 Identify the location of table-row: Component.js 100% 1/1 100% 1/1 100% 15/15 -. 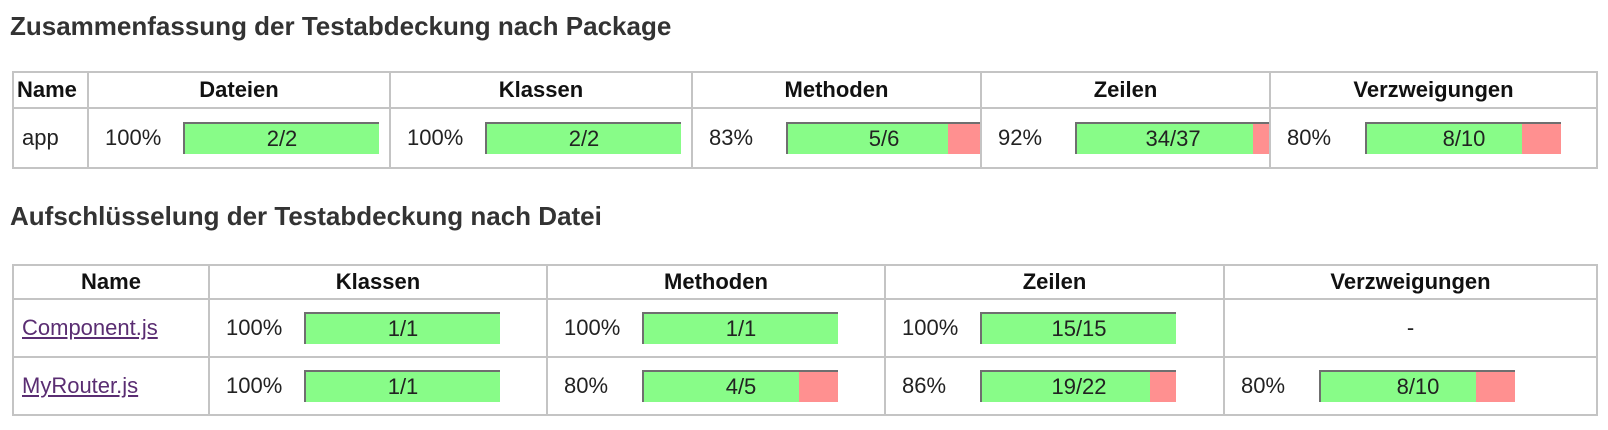
(805, 328).